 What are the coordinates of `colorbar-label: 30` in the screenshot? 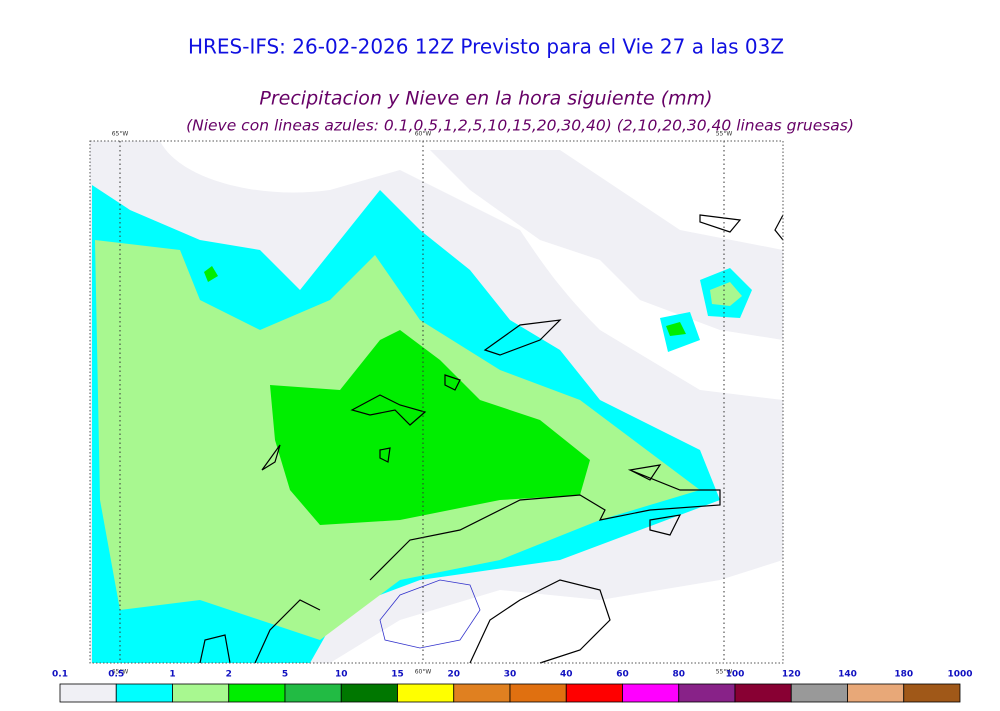 It's located at (510, 675).